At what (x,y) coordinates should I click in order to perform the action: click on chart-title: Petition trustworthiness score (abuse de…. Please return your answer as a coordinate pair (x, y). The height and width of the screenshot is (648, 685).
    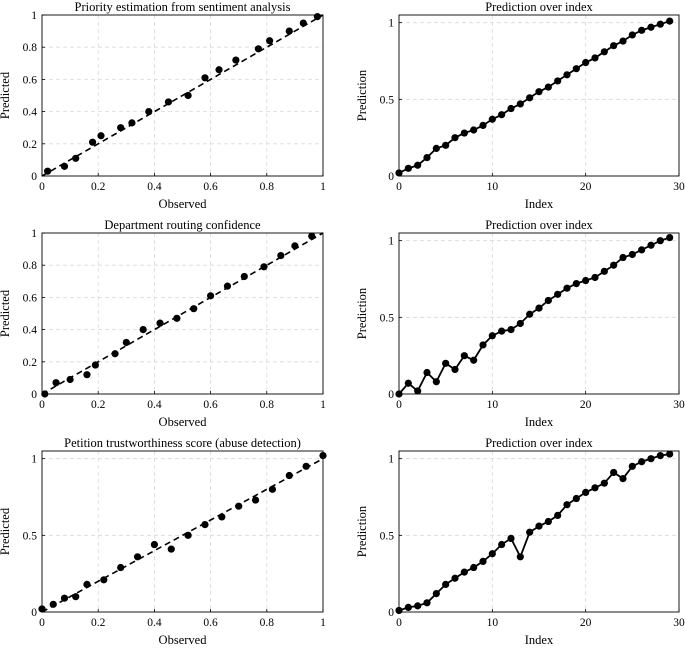
    Looking at the image, I should click on (182, 443).